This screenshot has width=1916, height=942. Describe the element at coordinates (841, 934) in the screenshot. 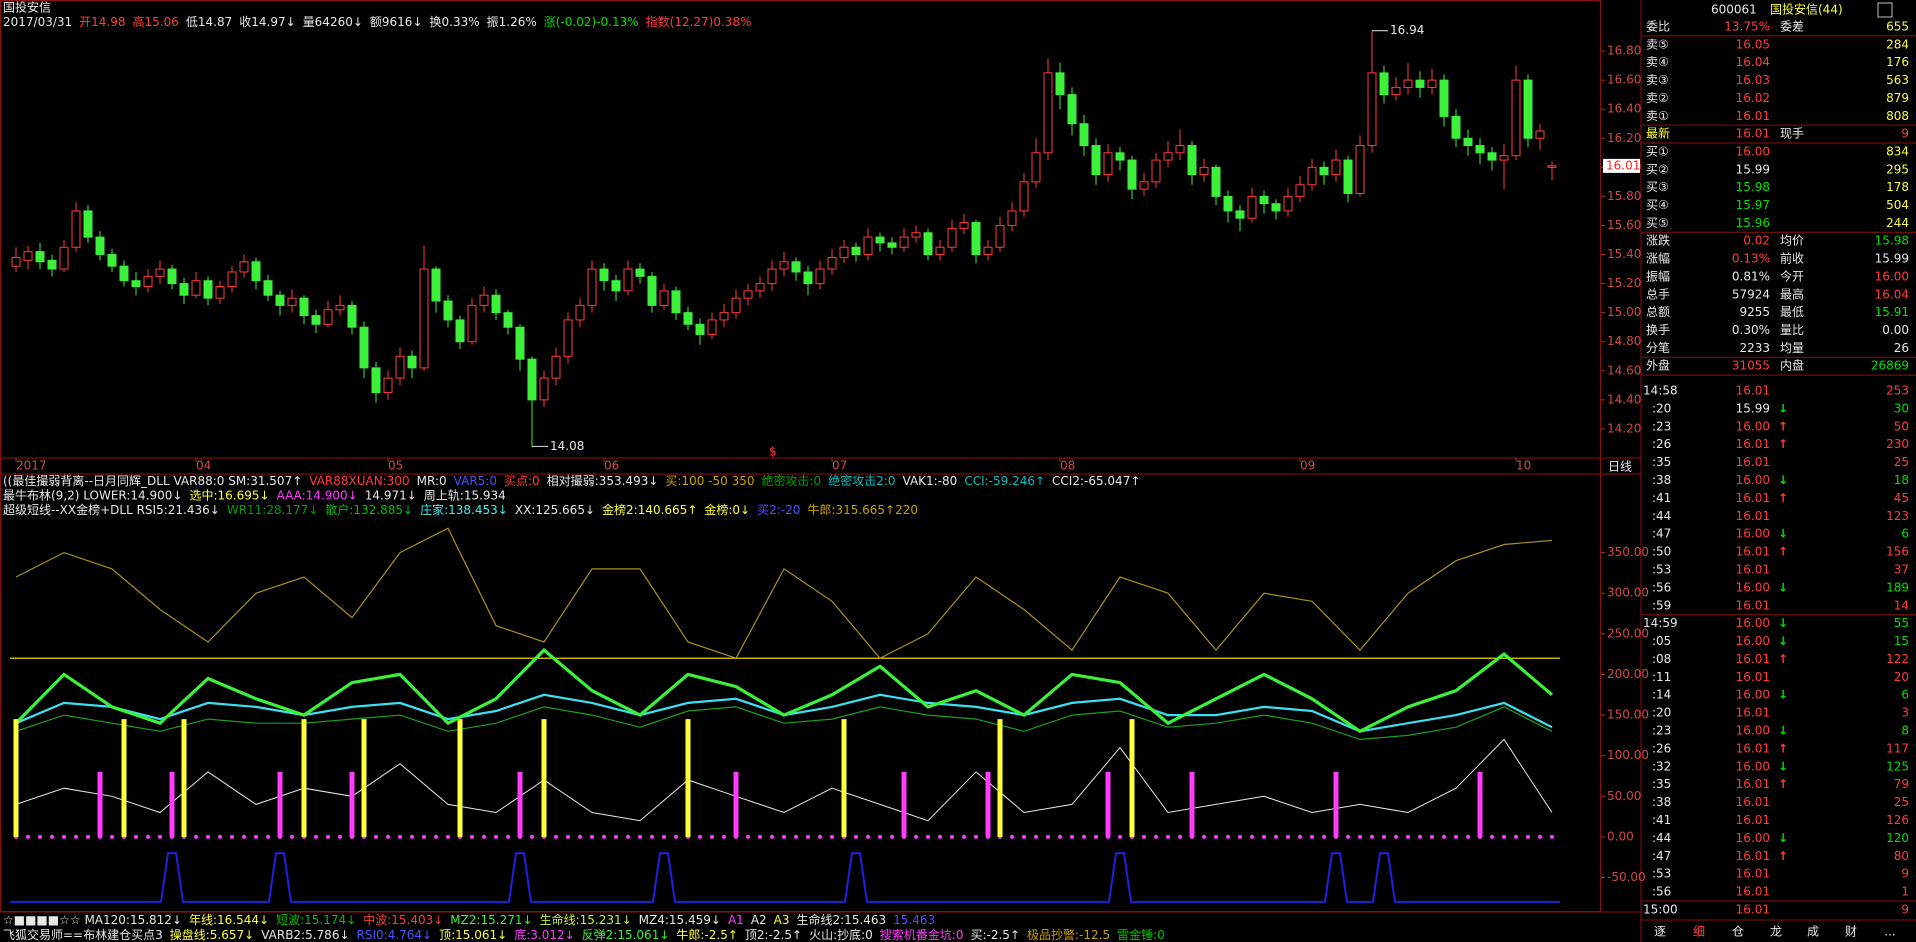

I see `footer-line-item: 火山:抄底:0` at that location.